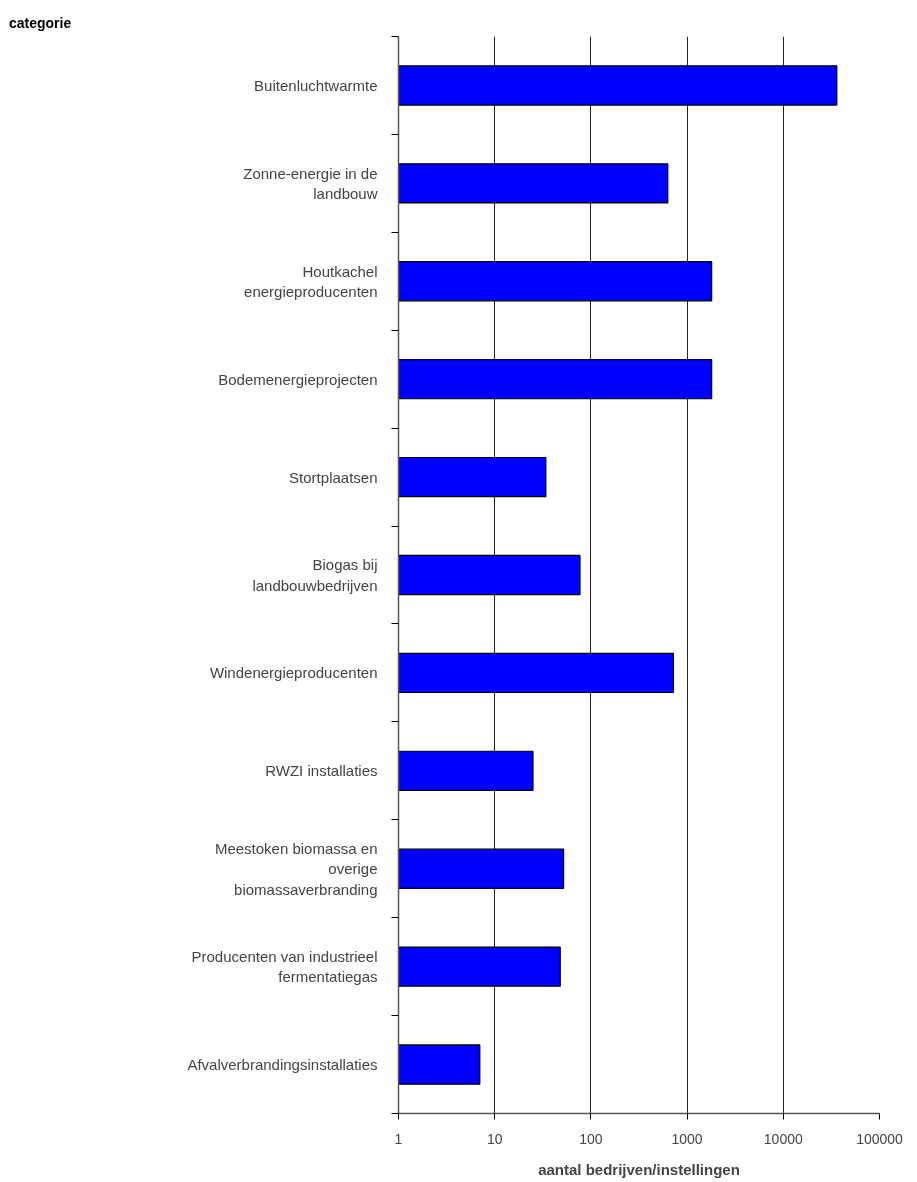 Image resolution: width=917 pixels, height=1182 pixels. What do you see at coordinates (494, 1138) in the screenshot?
I see `x-tick-label: 10` at bounding box center [494, 1138].